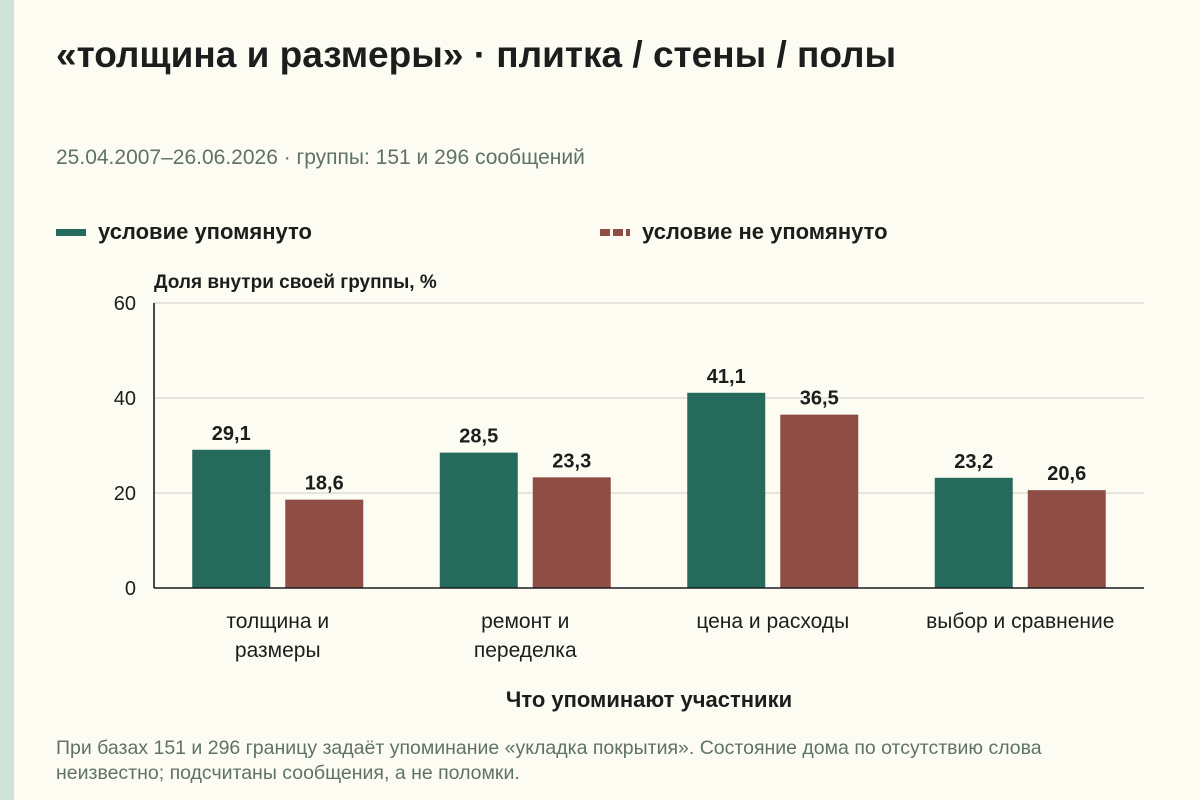 The image size is (1200, 800). I want to click on legend-item-mentioned: условие упомянуто, so click(184, 232).